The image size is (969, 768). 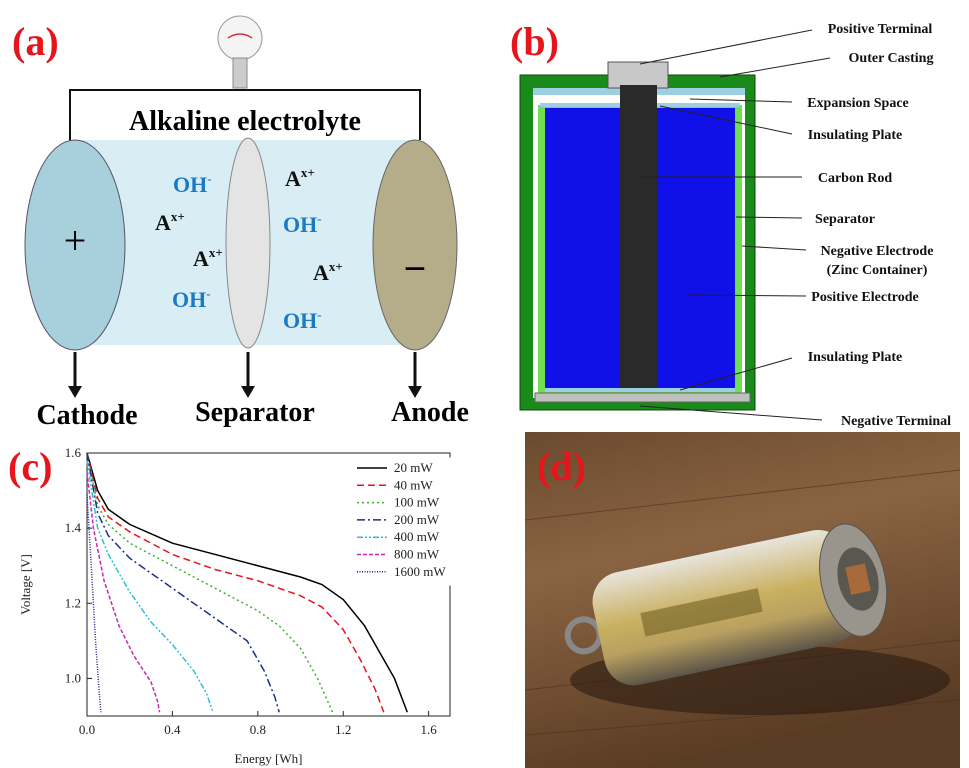 What do you see at coordinates (534, 41) in the screenshot?
I see `panel-label: (b)` at bounding box center [534, 41].